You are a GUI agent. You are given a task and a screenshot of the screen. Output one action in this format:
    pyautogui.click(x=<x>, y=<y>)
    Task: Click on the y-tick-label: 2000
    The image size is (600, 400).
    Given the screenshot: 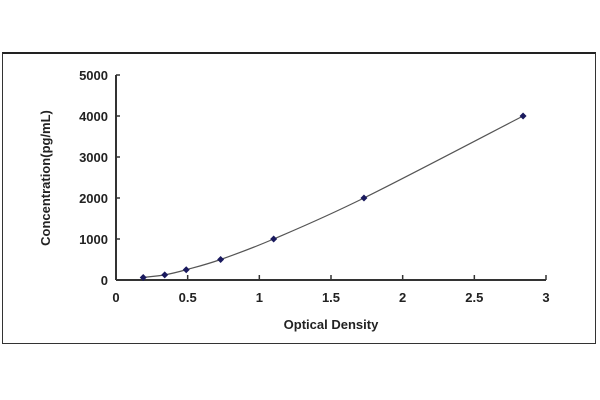 What is the action you would take?
    pyautogui.click(x=93, y=198)
    